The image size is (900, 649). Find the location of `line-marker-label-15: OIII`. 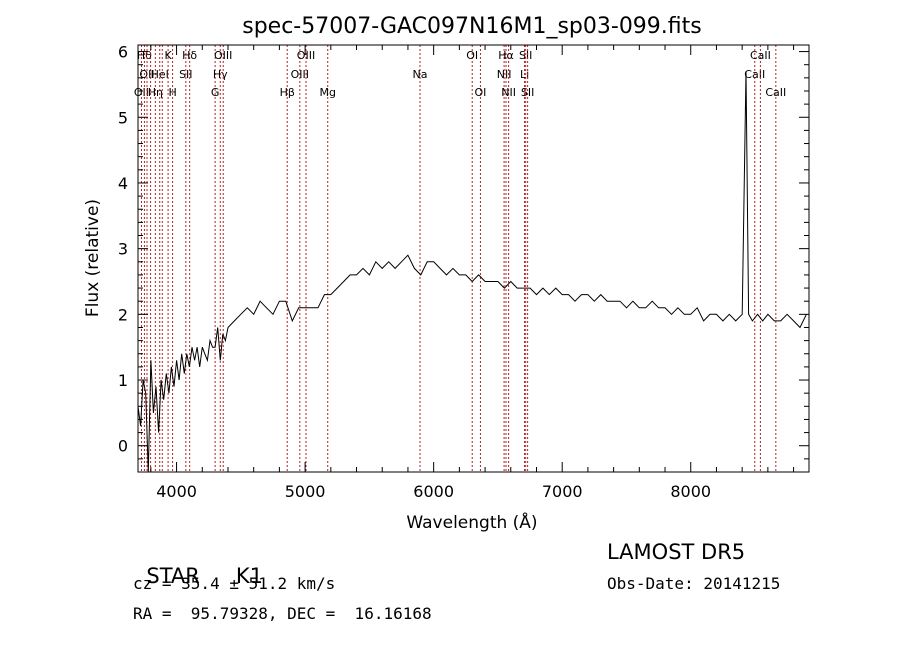

line-marker-label-15: OIII is located at coordinates (300, 74).